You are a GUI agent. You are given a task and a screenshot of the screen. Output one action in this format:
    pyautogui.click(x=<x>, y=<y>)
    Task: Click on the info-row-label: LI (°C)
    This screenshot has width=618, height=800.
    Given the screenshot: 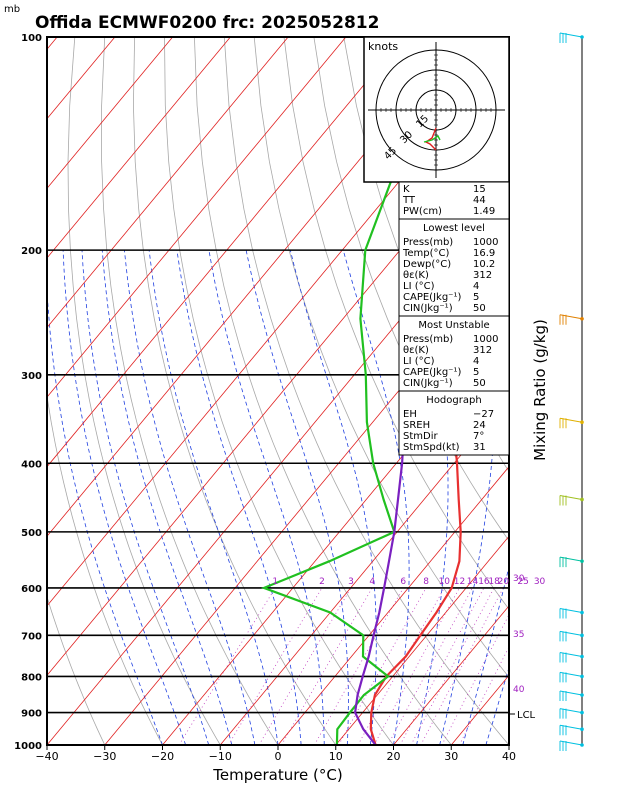 What is the action you would take?
    pyautogui.click(x=419, y=286)
    